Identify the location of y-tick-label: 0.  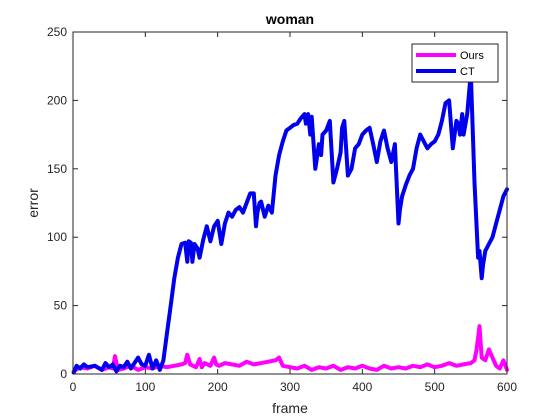
(63, 374).